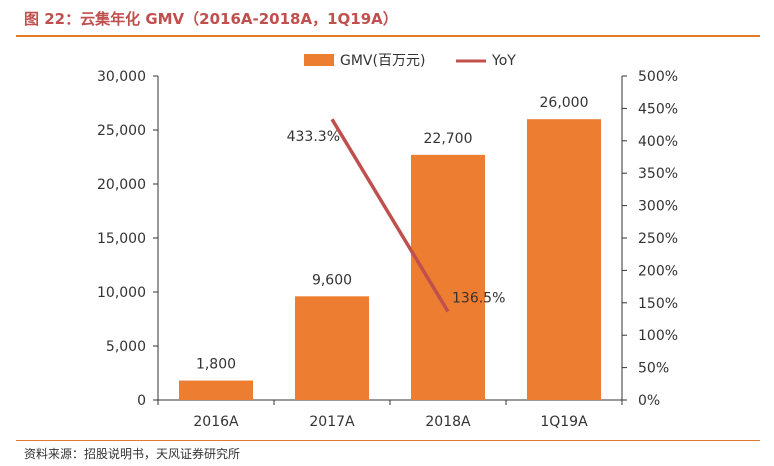  What do you see at coordinates (211, 19) in the screenshot?
I see `figure-title: 图 22：云集年化 GMV（2016A-2018A，1Q19A）` at bounding box center [211, 19].